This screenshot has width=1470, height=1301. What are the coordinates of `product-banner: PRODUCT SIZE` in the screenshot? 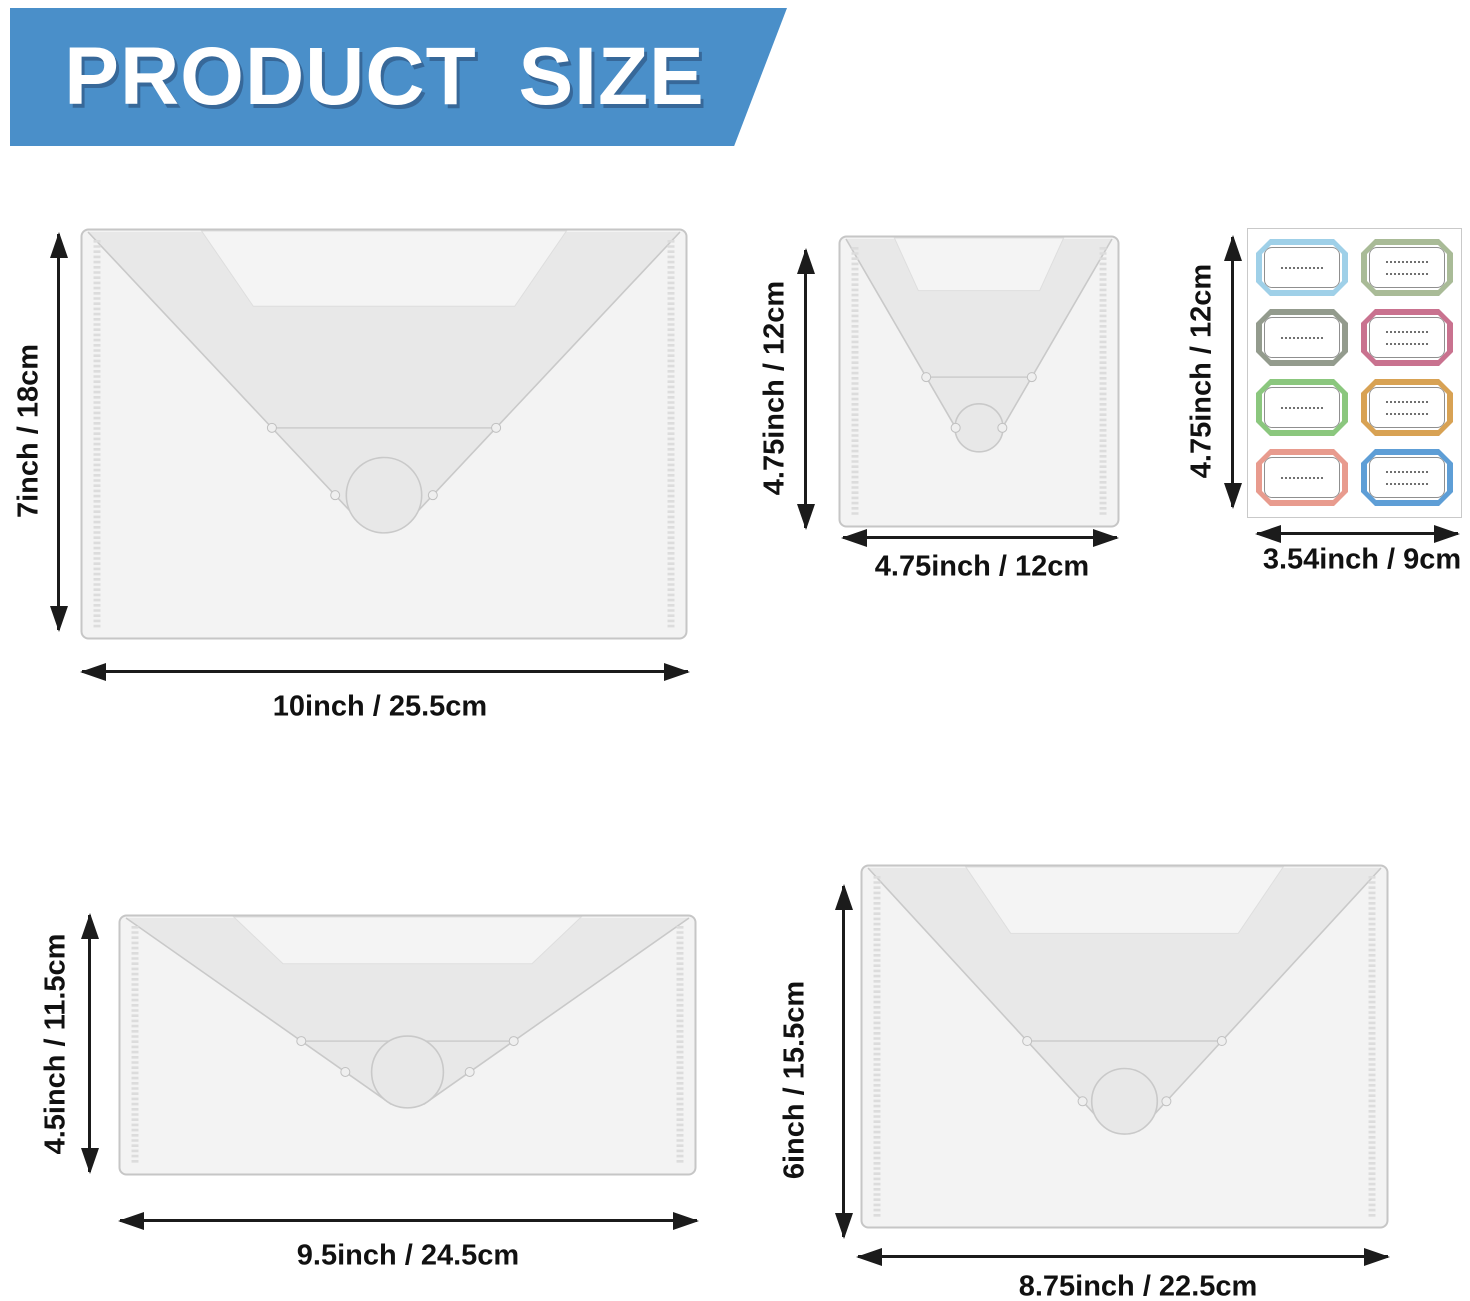 It's located at (398, 77).